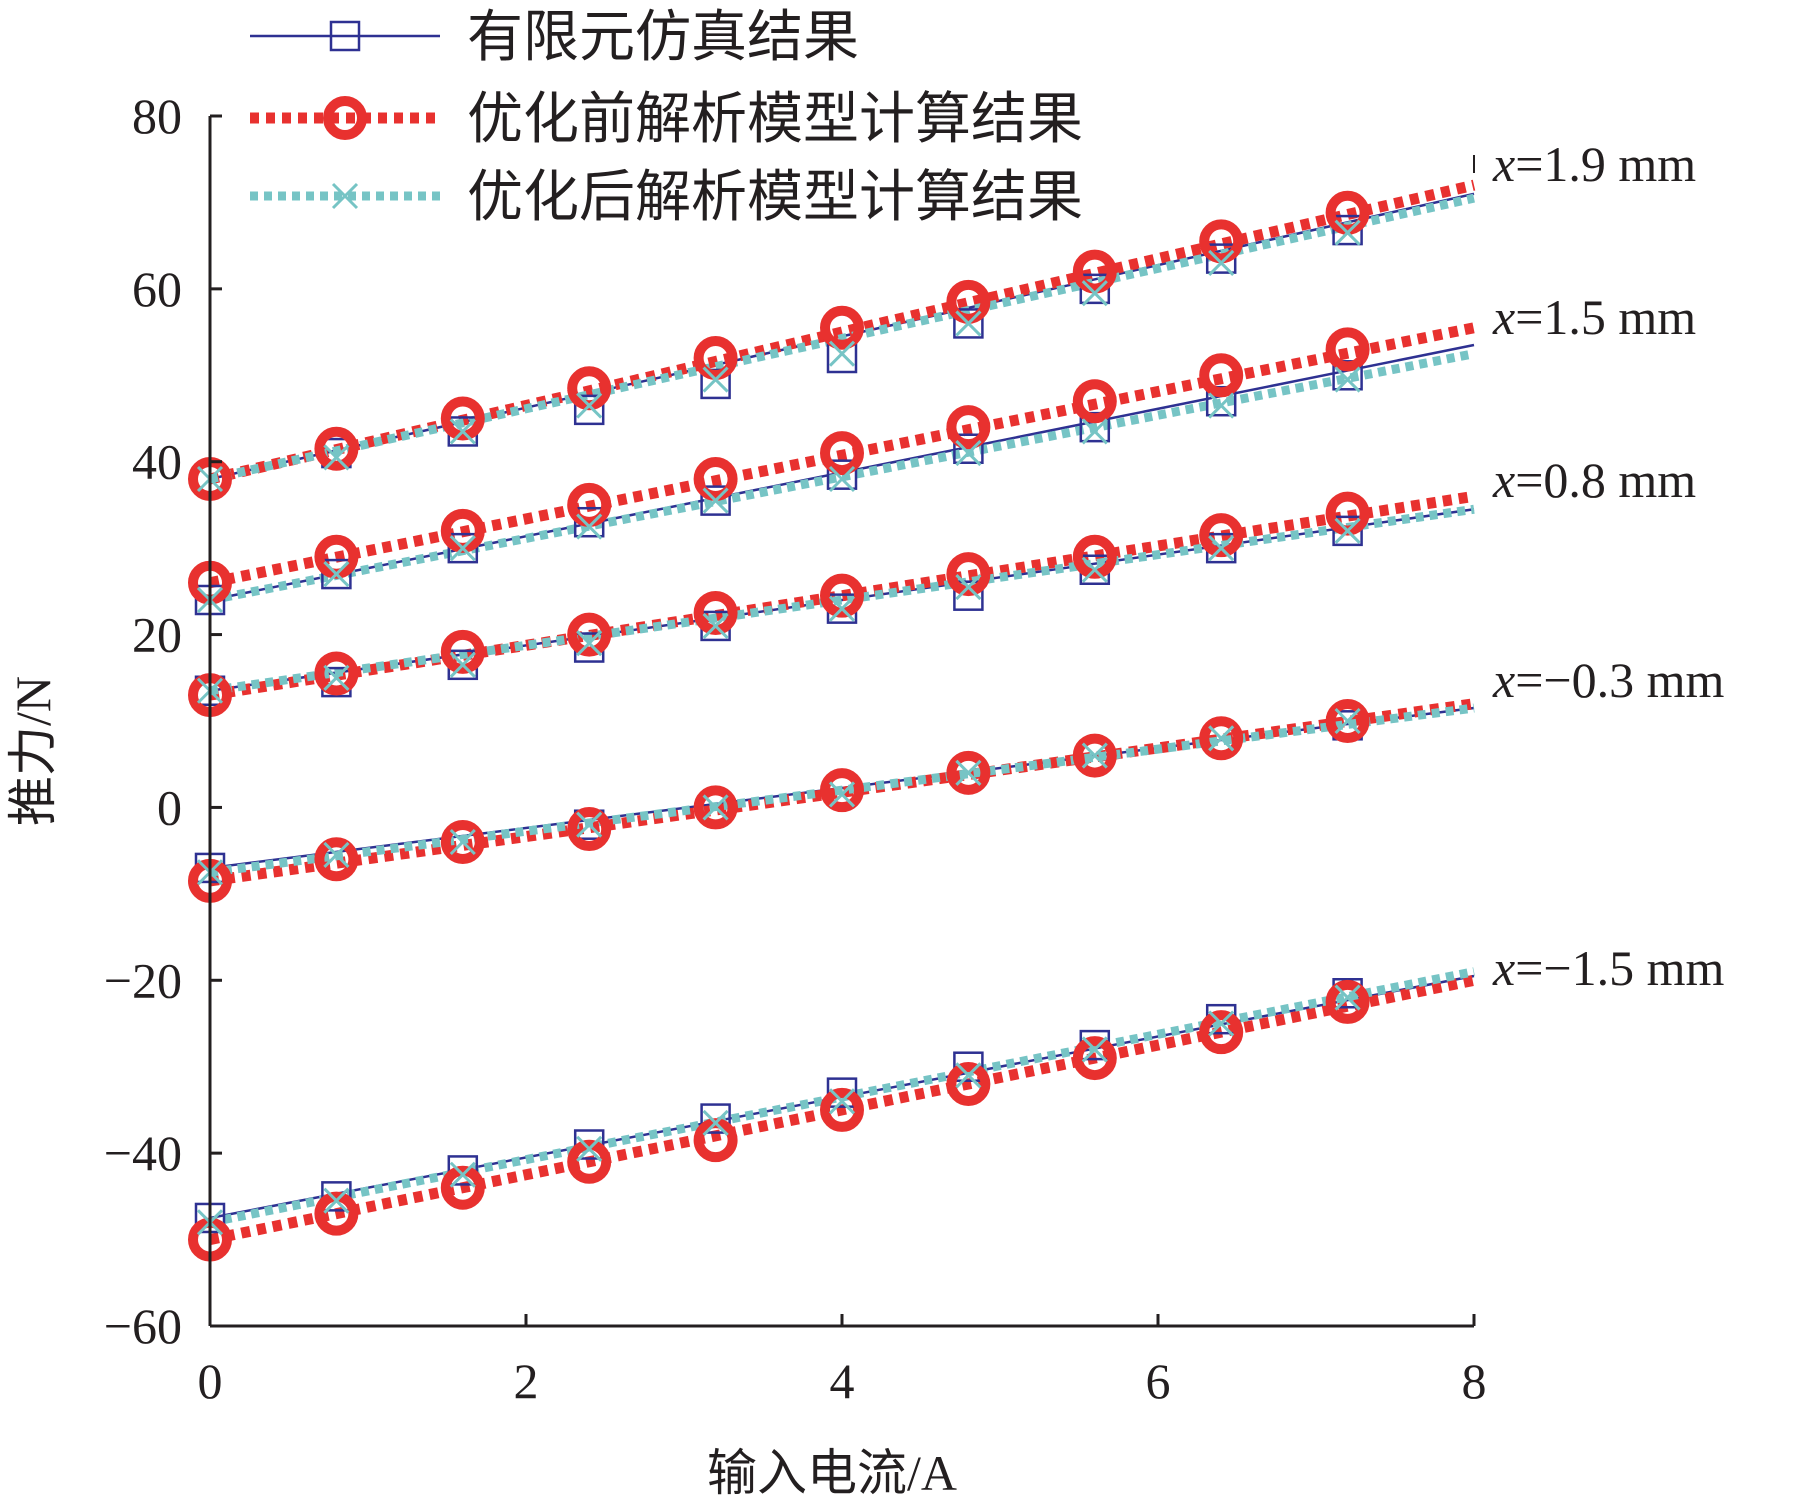 This screenshot has width=1801, height=1511. Describe the element at coordinates (169, 807) in the screenshot. I see `y-tick-label: 0` at that location.